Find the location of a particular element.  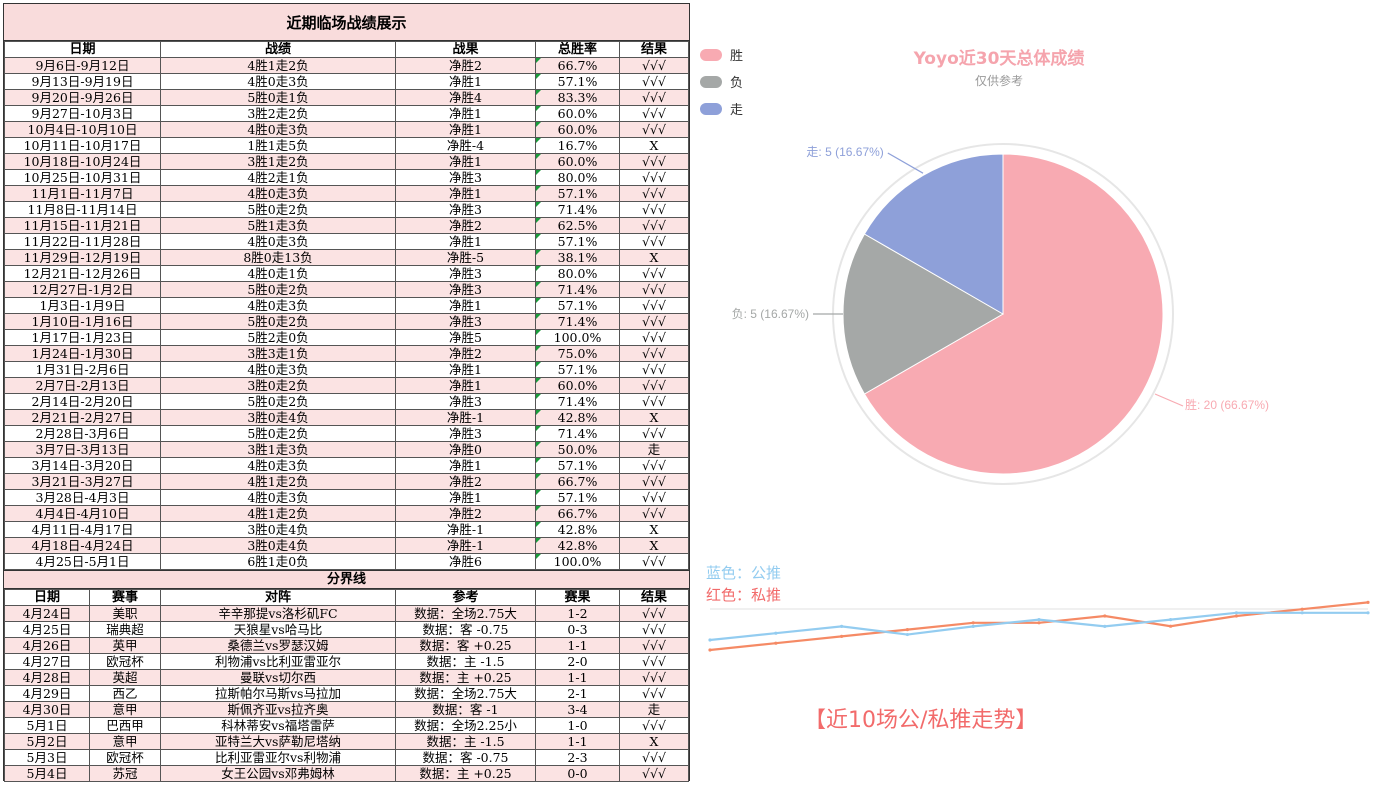

match-cell: 数据：全场2.75大 is located at coordinates (465, 613).